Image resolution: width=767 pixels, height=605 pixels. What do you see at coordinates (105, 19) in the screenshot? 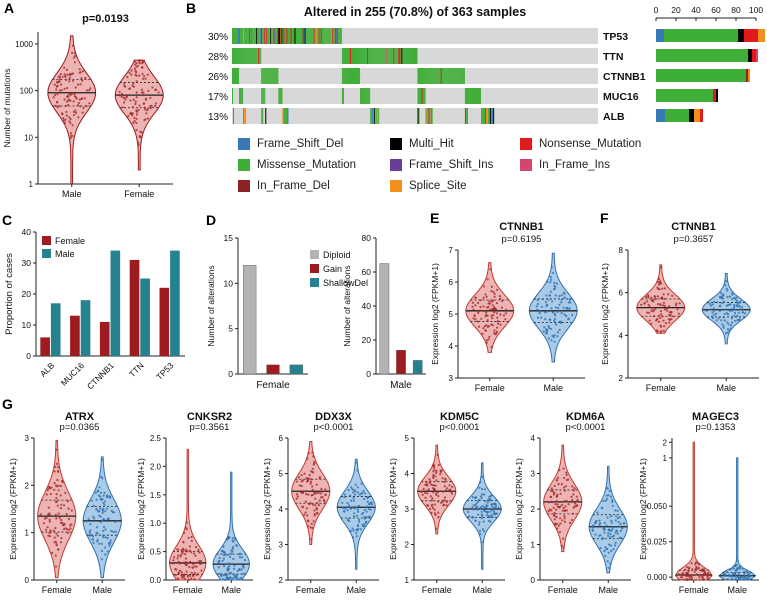
I see `svg-text: p=0.0193` at bounding box center [105, 19].